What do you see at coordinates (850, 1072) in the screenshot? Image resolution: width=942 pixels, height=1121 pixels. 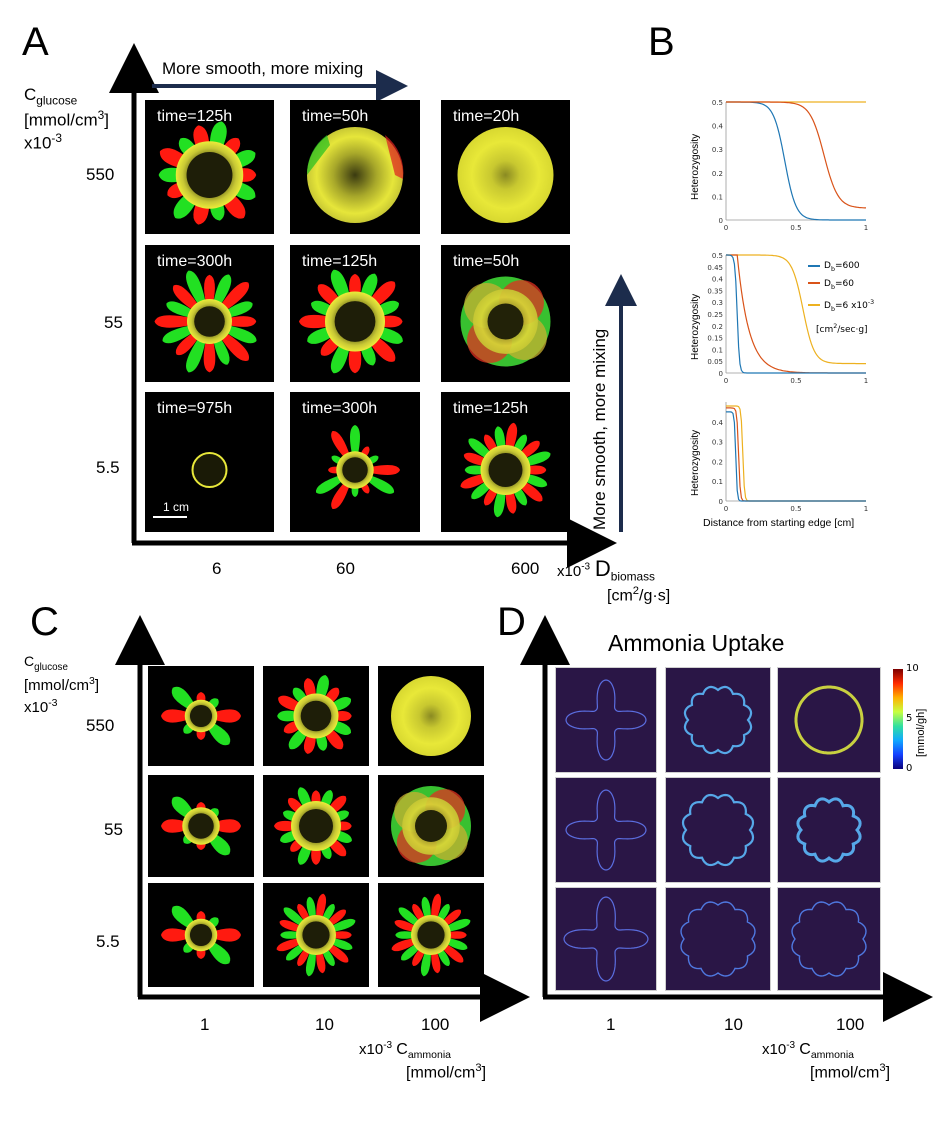 I see `panel-d-x-axis-unit: [mmol/cm3]` at bounding box center [850, 1072].